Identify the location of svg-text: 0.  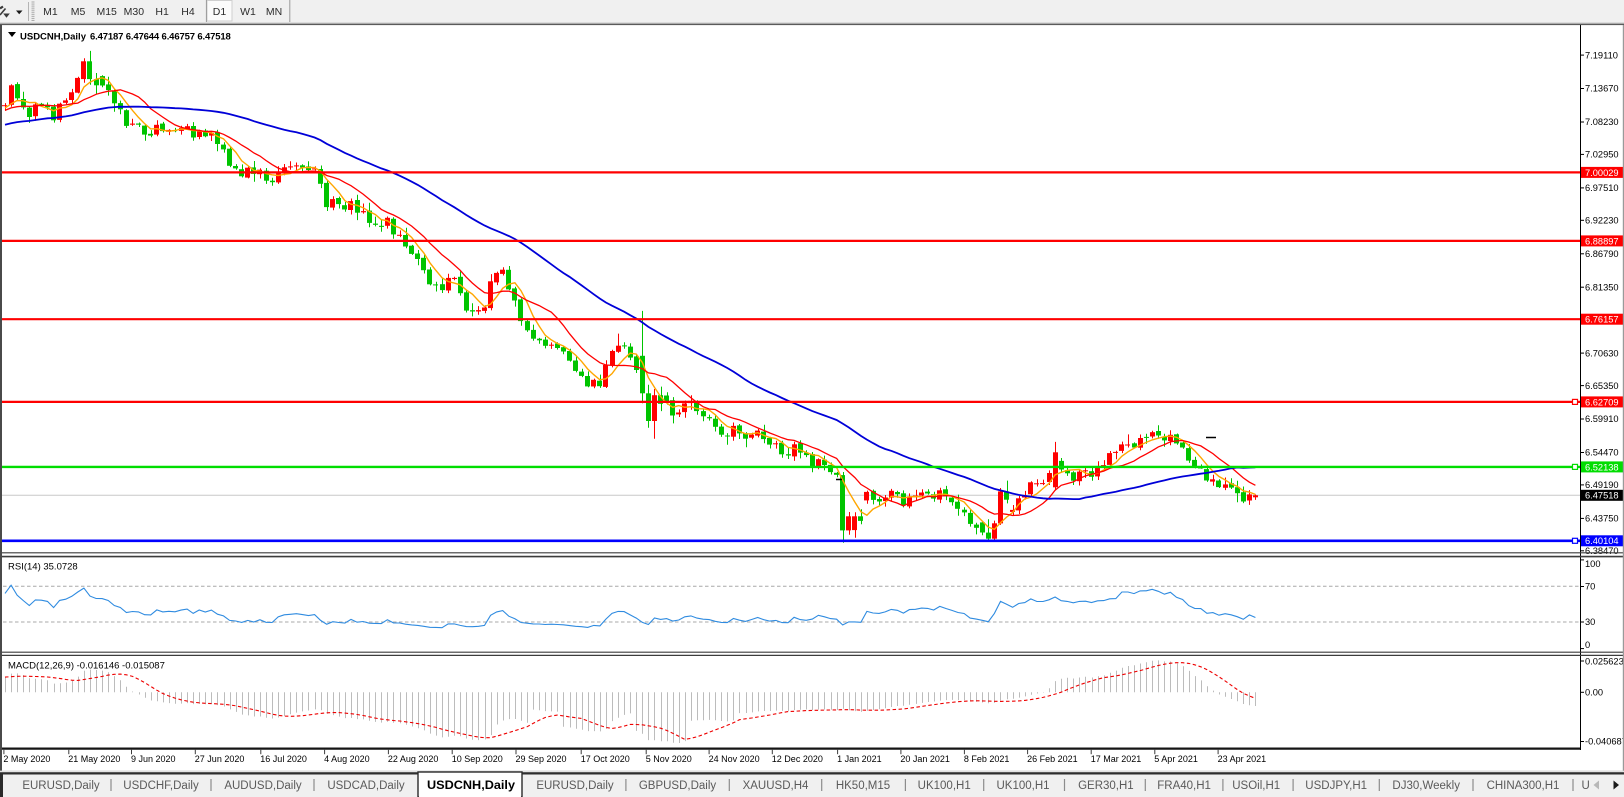
(1587, 645).